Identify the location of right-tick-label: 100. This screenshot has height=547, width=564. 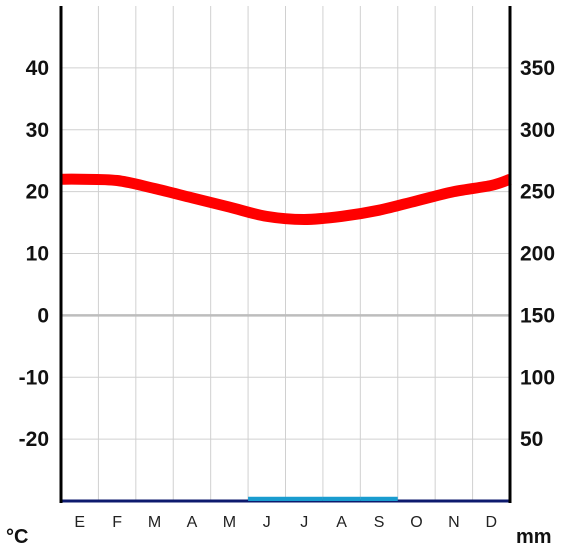
(537, 377).